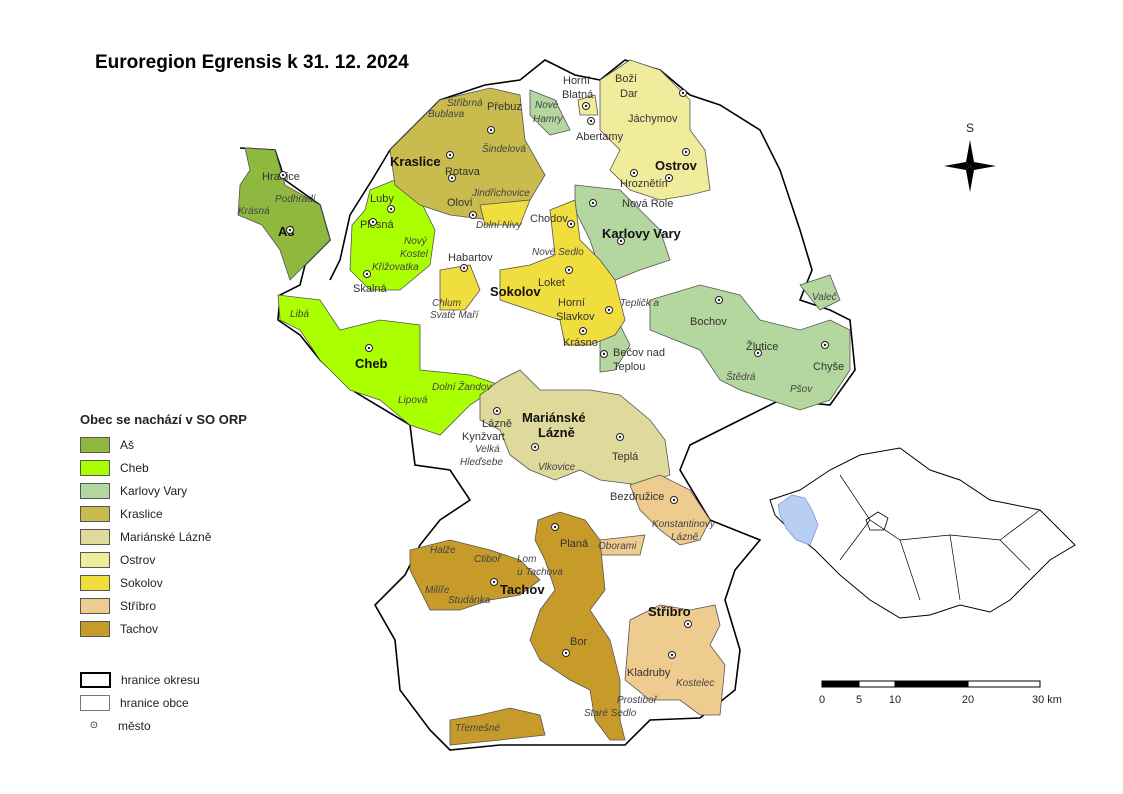 The image size is (1123, 794). Describe the element at coordinates (414, 254) in the screenshot. I see `village-label: Kostel` at that location.